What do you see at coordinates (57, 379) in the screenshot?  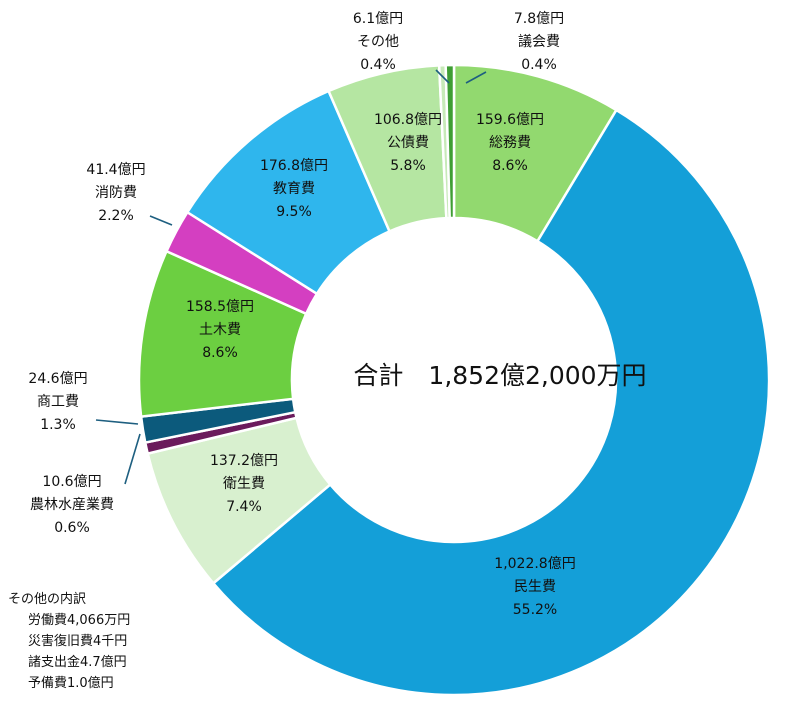 I see `slice-amount: 24.6億円` at bounding box center [57, 379].